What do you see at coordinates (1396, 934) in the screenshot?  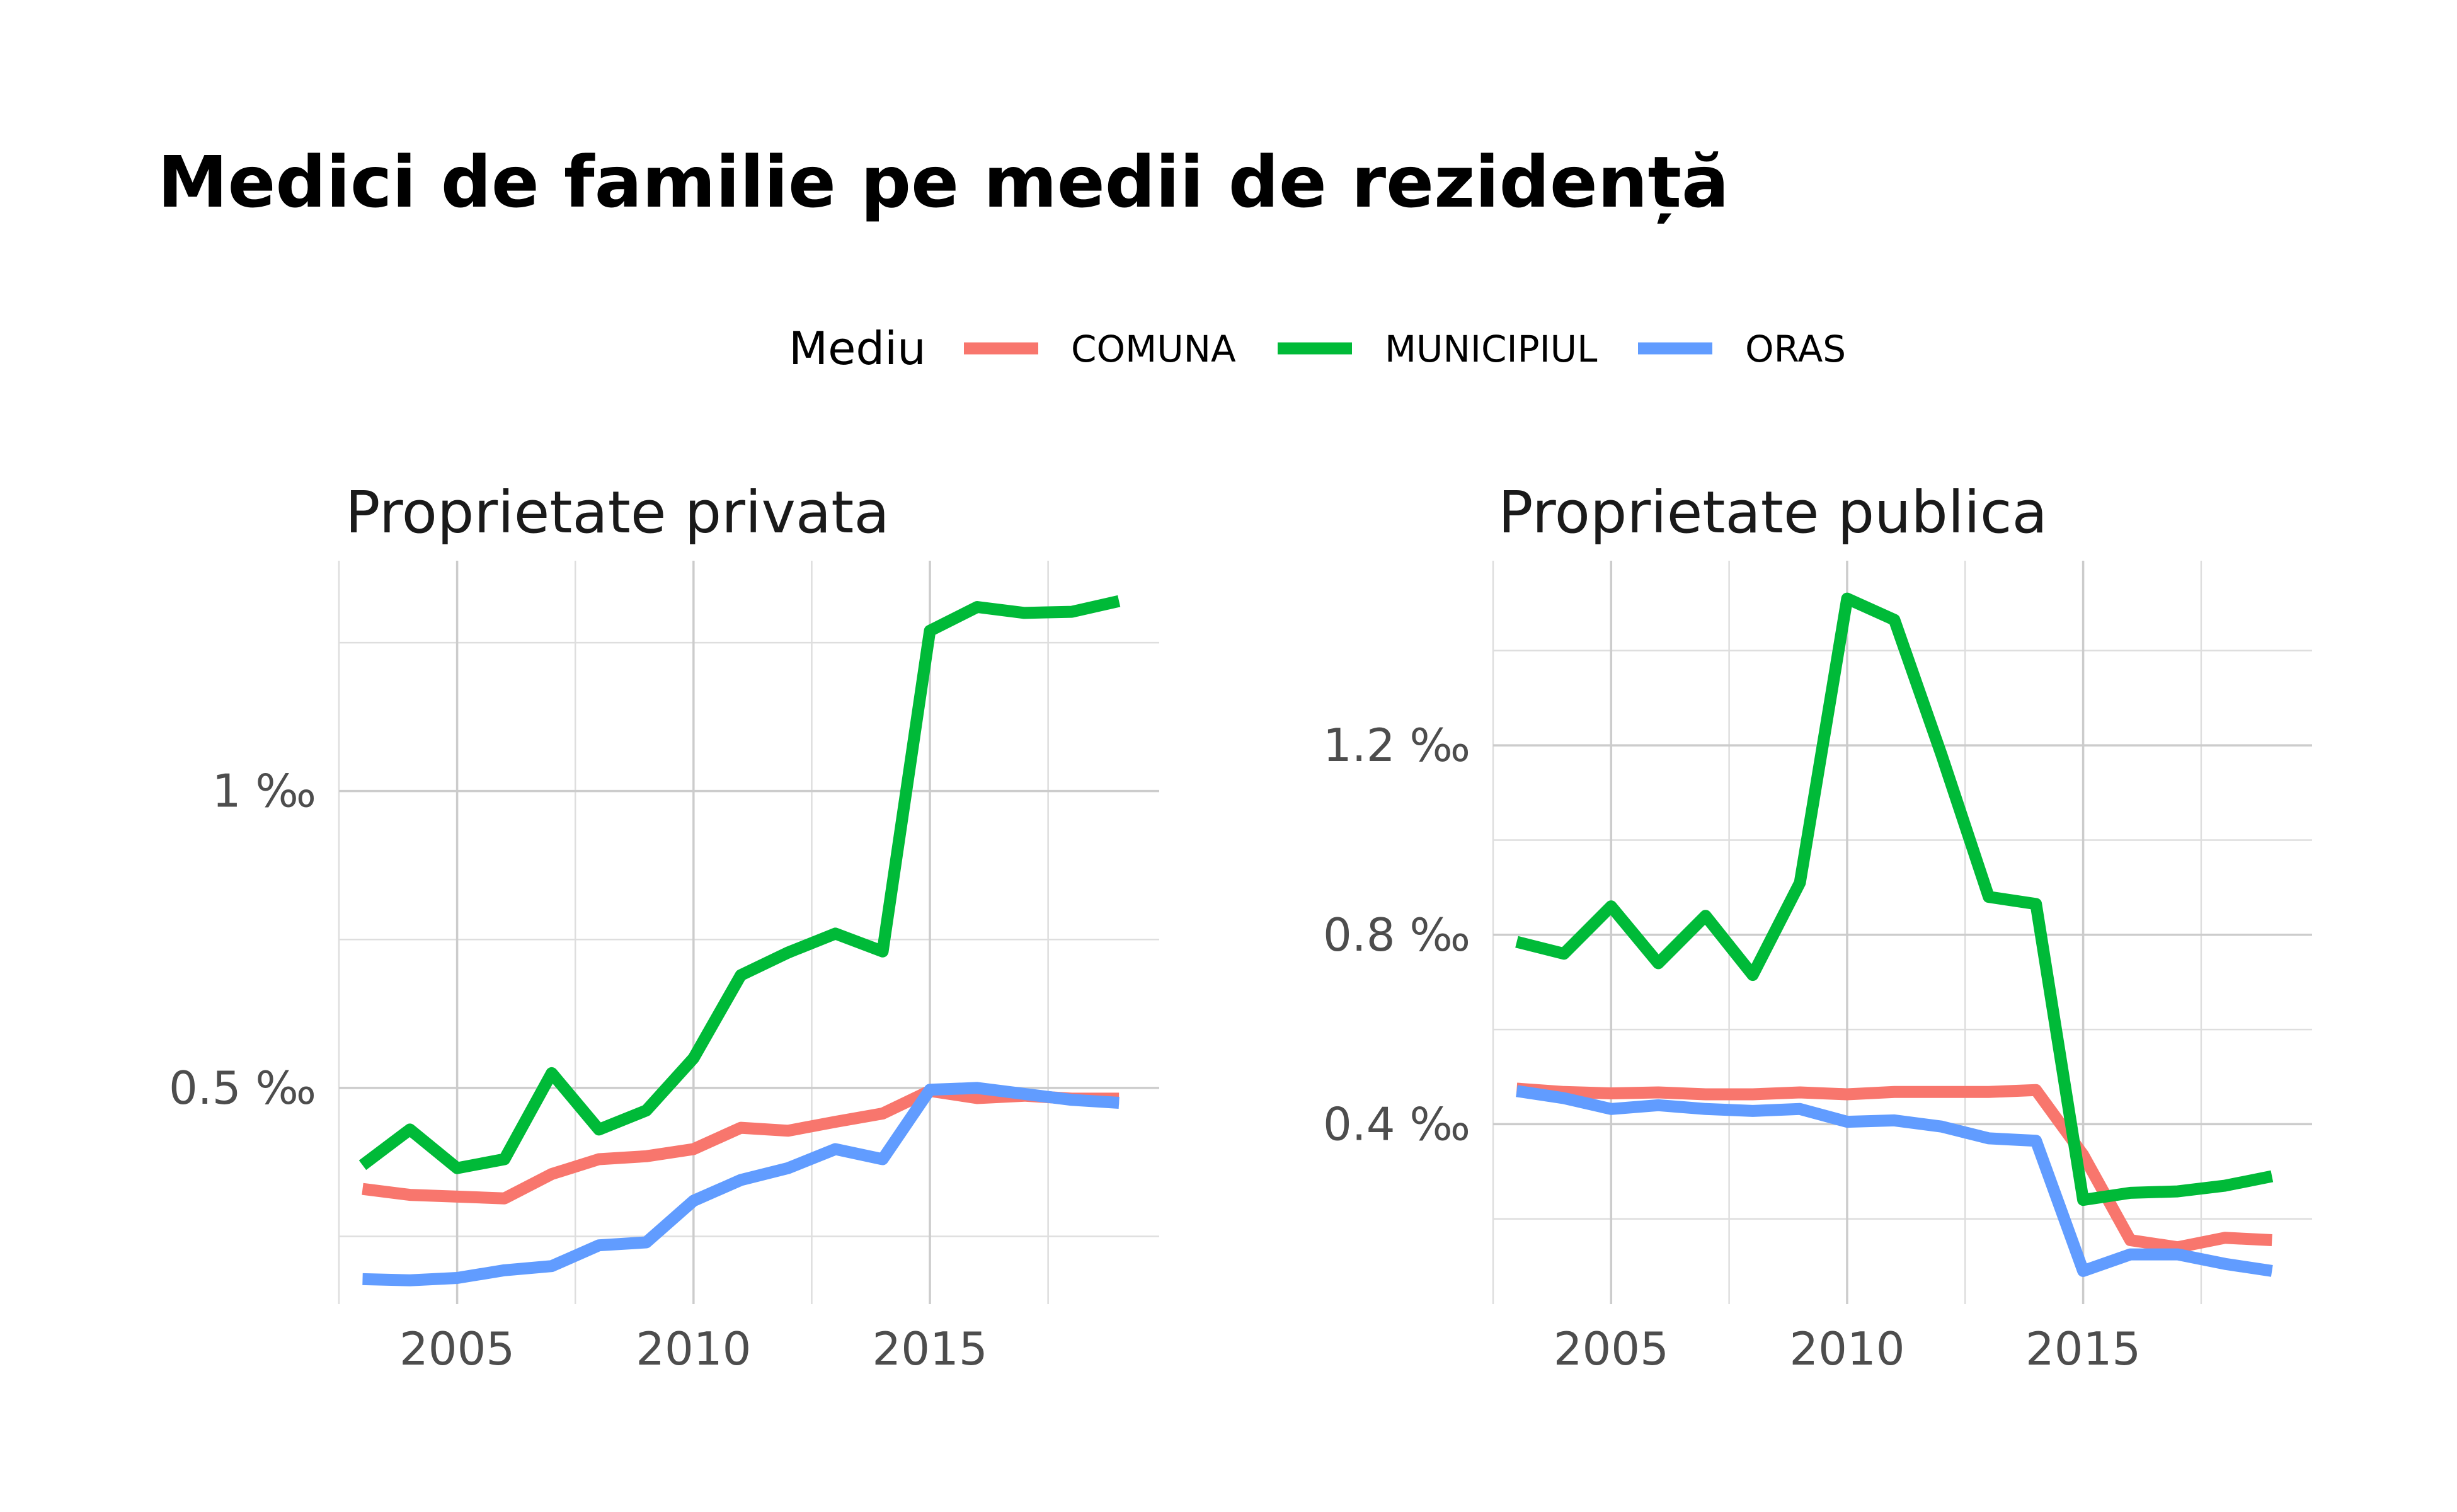 I see `y-tick-label: 0.8 ‰` at bounding box center [1396, 934].